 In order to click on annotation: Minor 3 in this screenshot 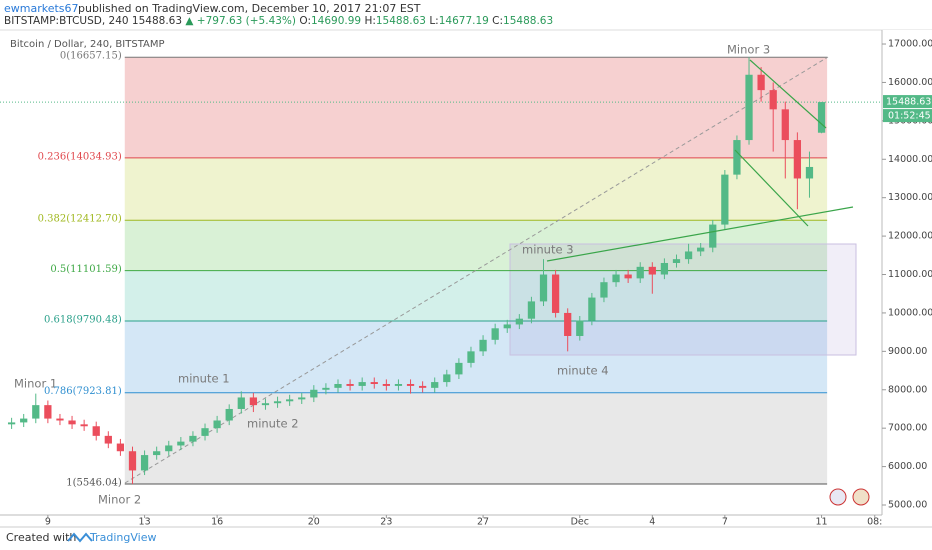, I will do `click(748, 50)`.